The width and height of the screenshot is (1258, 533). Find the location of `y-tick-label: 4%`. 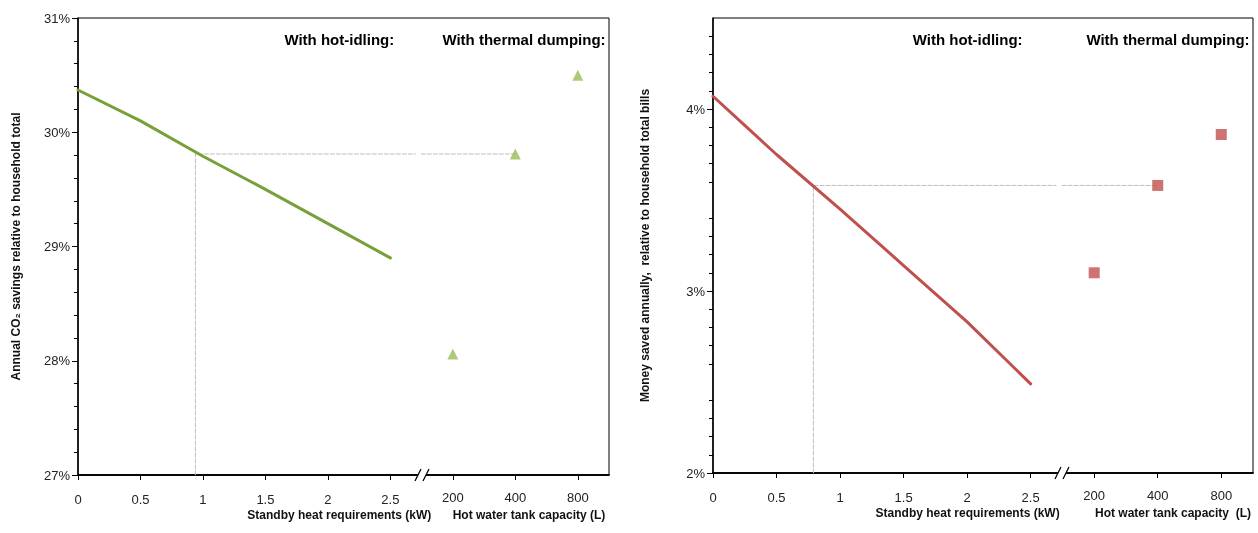

y-tick-label: 4% is located at coordinates (696, 109).